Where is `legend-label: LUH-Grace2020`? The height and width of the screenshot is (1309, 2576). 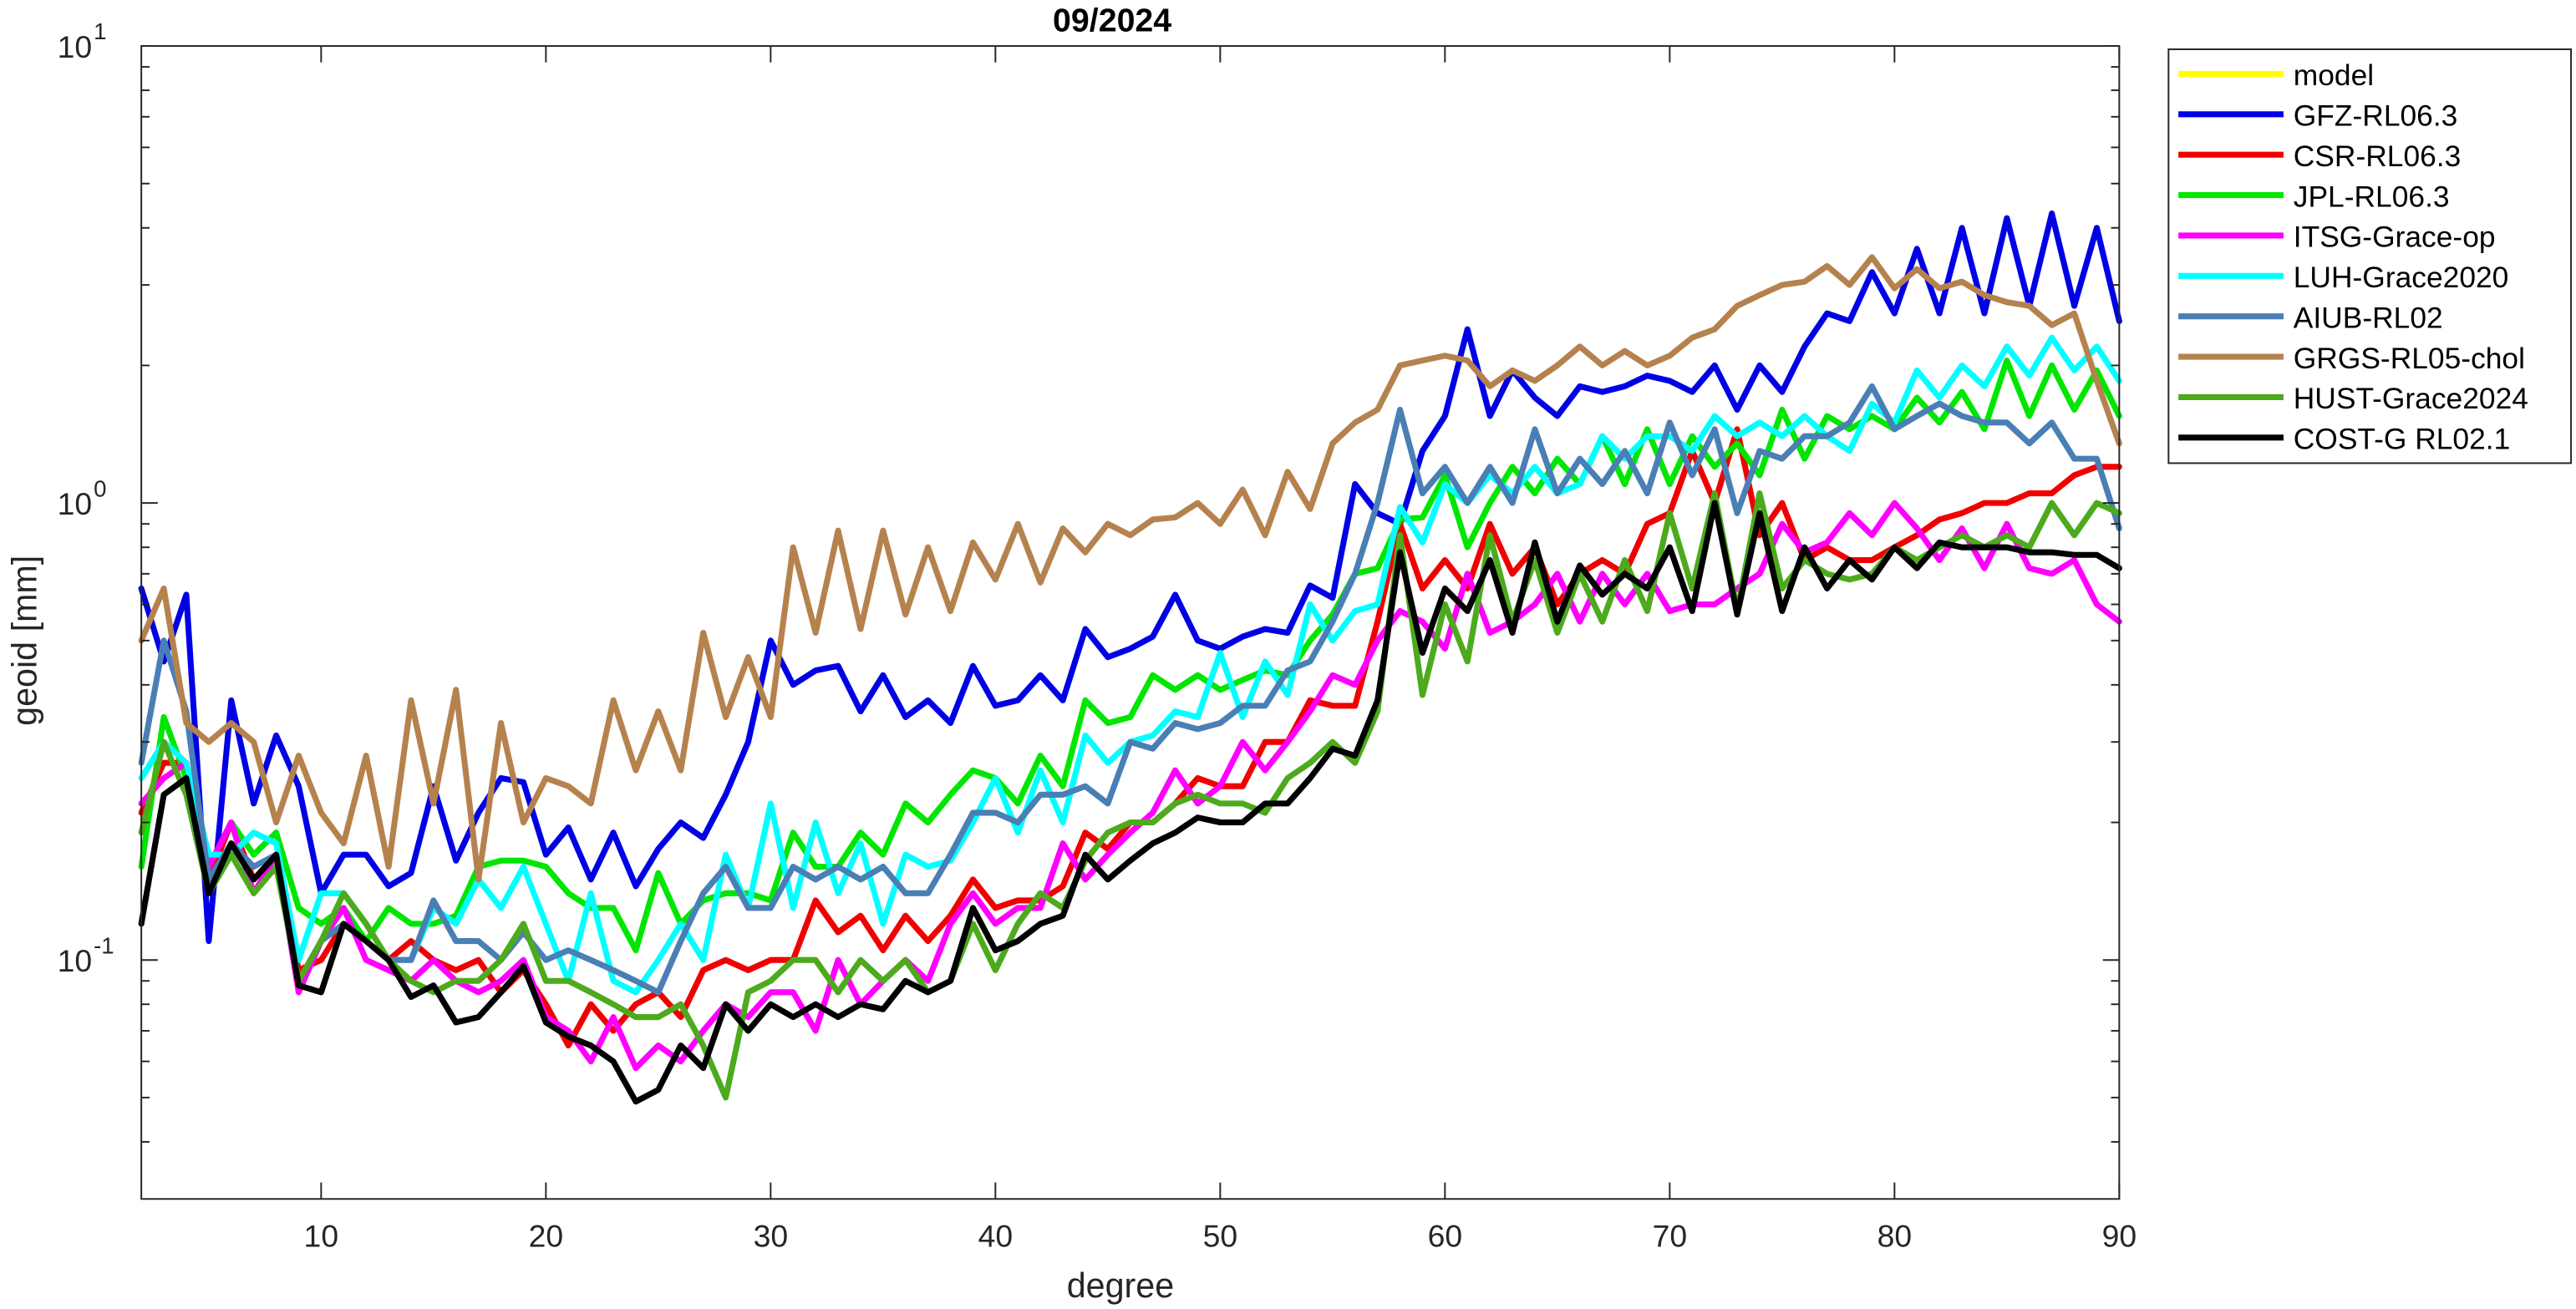 legend-label: LUH-Grace2020 is located at coordinates (2401, 277).